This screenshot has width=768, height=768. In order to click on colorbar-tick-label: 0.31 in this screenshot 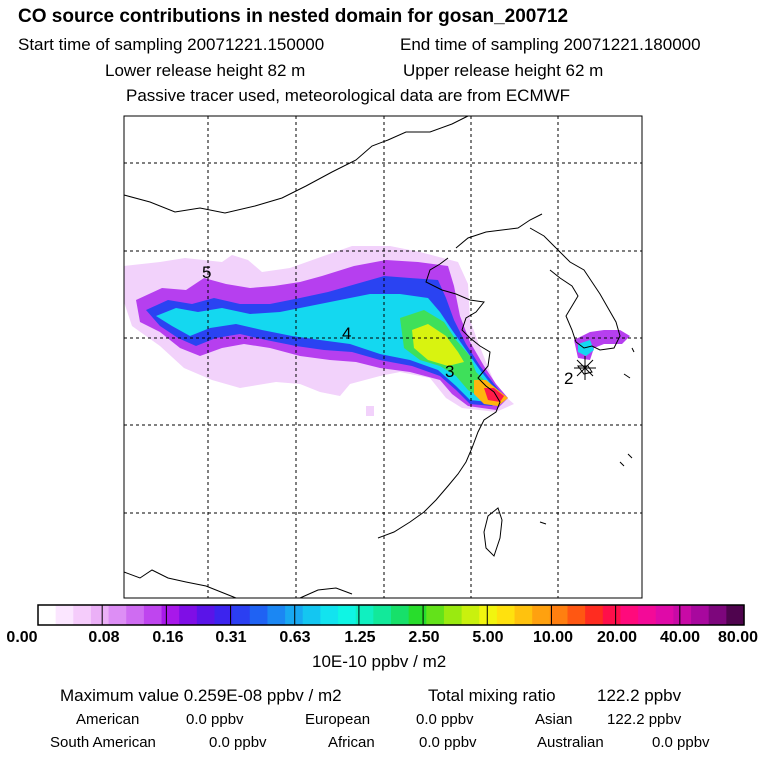, I will do `click(231, 637)`.